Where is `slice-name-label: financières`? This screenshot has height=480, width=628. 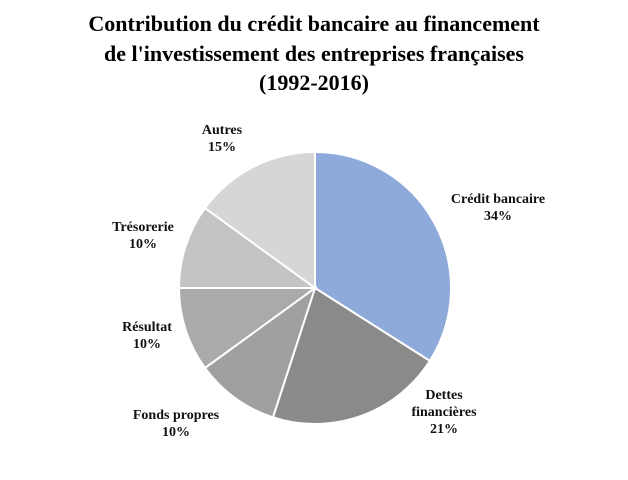
slice-name-label: financières is located at coordinates (444, 412).